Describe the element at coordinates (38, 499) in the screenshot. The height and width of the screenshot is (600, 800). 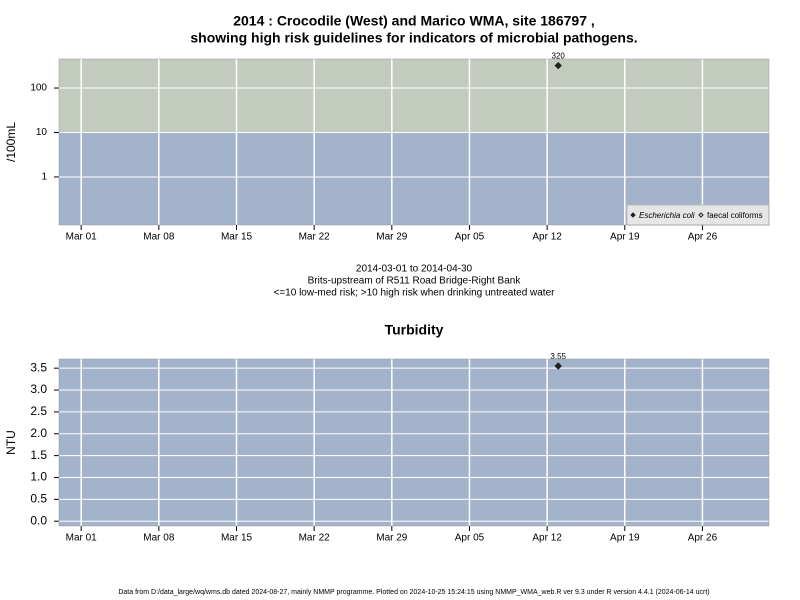
I see `y-tick-label: 0.5` at that location.